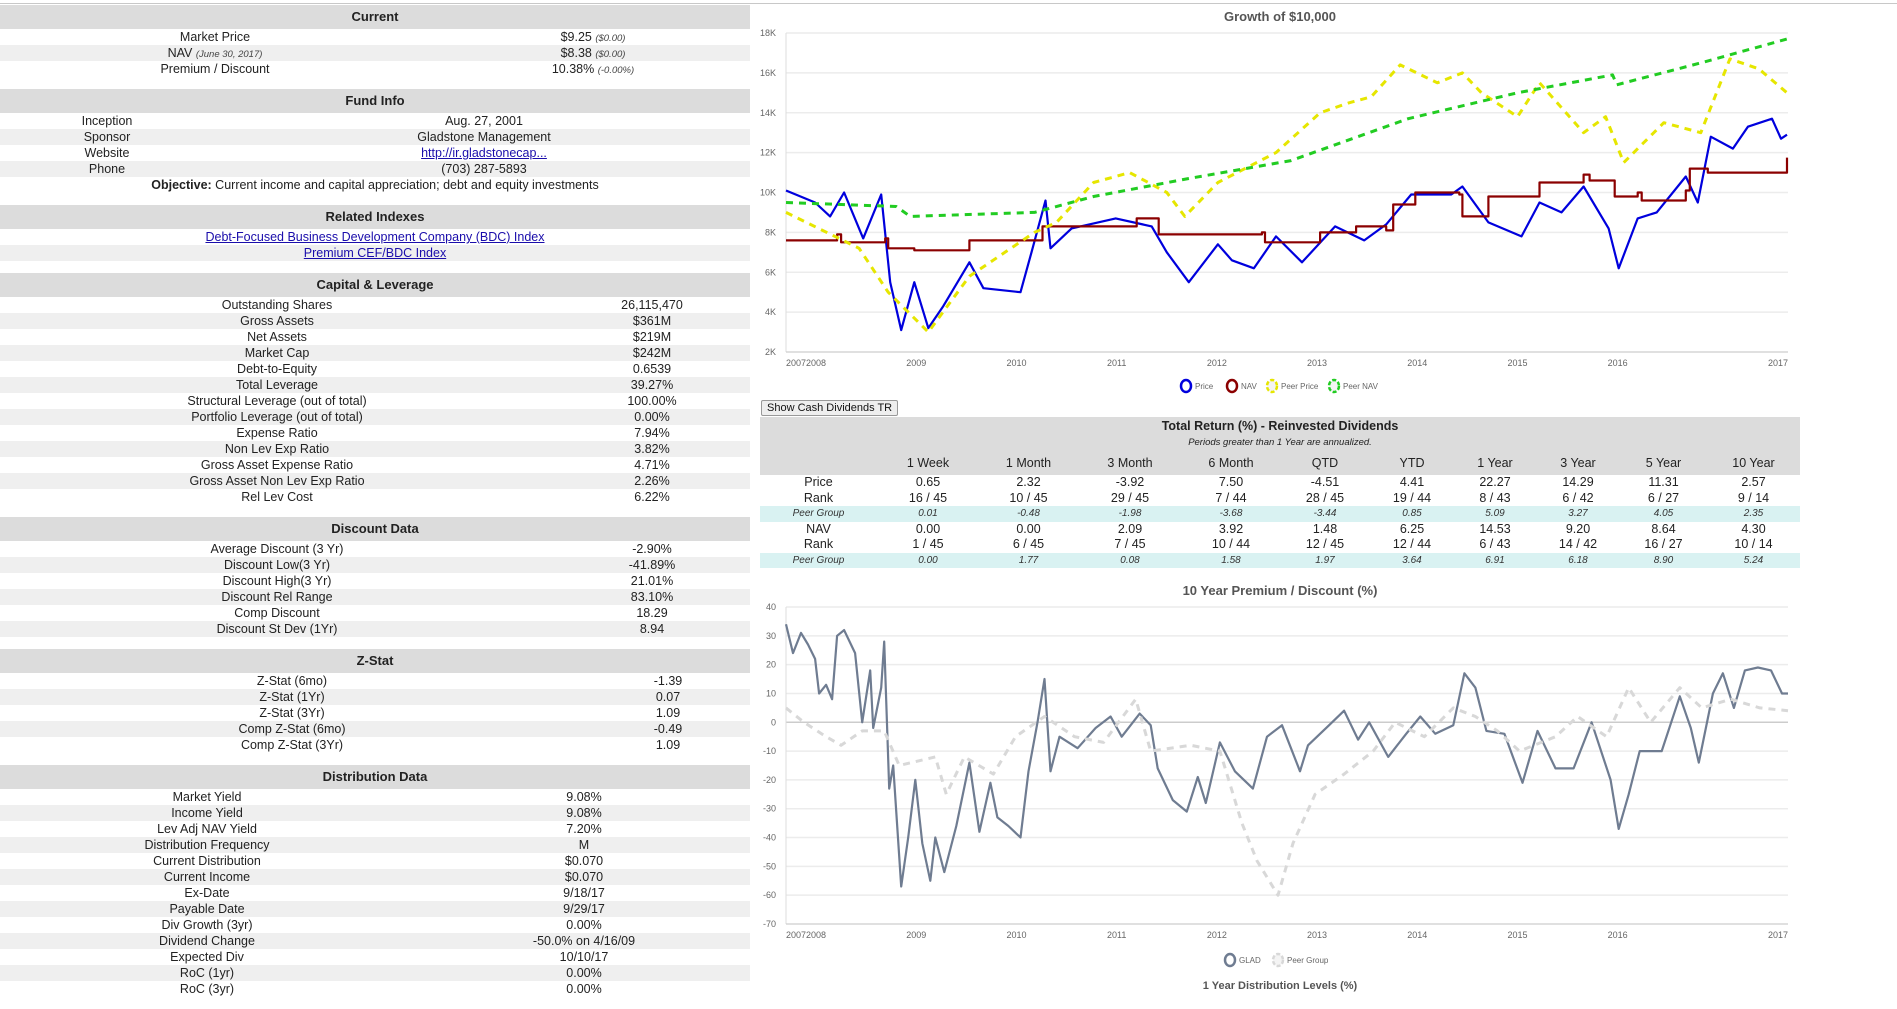 This screenshot has height=1009, width=1897. What do you see at coordinates (1578, 528) in the screenshot?
I see `table-cell: 9.20` at bounding box center [1578, 528].